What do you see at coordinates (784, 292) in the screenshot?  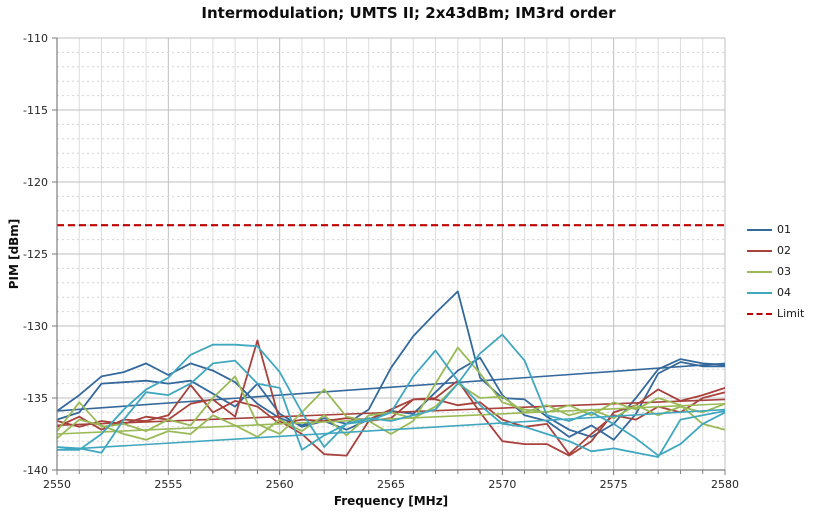 I see `legend-label-04: 04` at bounding box center [784, 292].